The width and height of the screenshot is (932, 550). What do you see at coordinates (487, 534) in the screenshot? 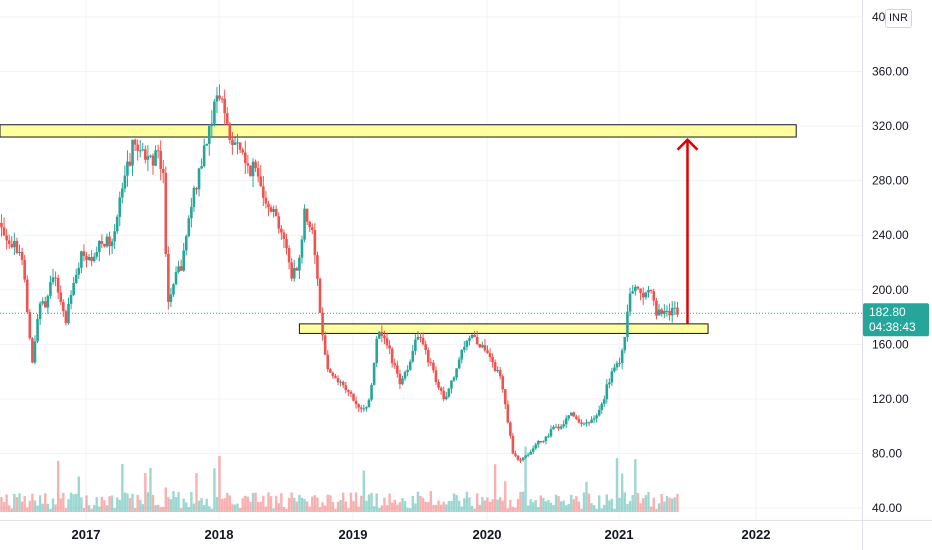
I see `x-tick-label: 2020` at bounding box center [487, 534].